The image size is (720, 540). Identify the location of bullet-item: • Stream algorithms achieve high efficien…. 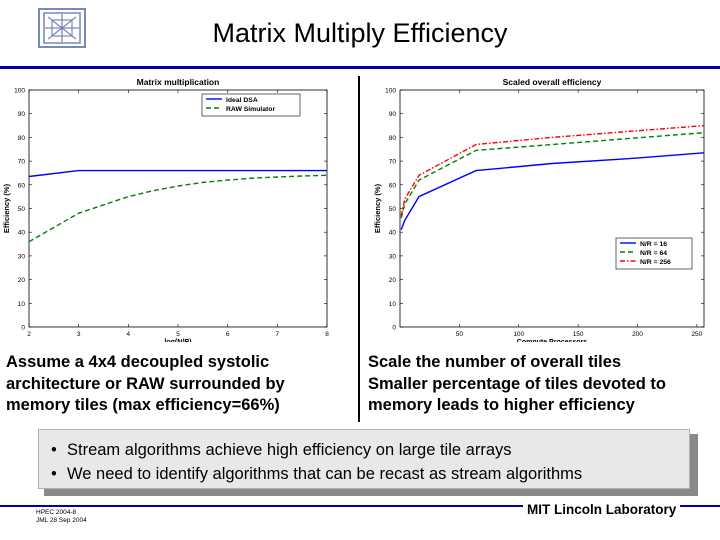
(370, 450).